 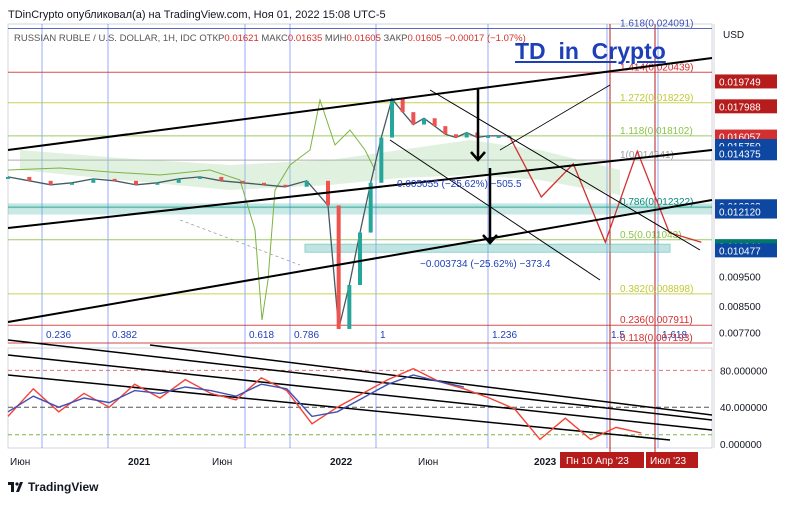 What do you see at coordinates (383, 335) in the screenshot?
I see `time-fib-label: 1` at bounding box center [383, 335].